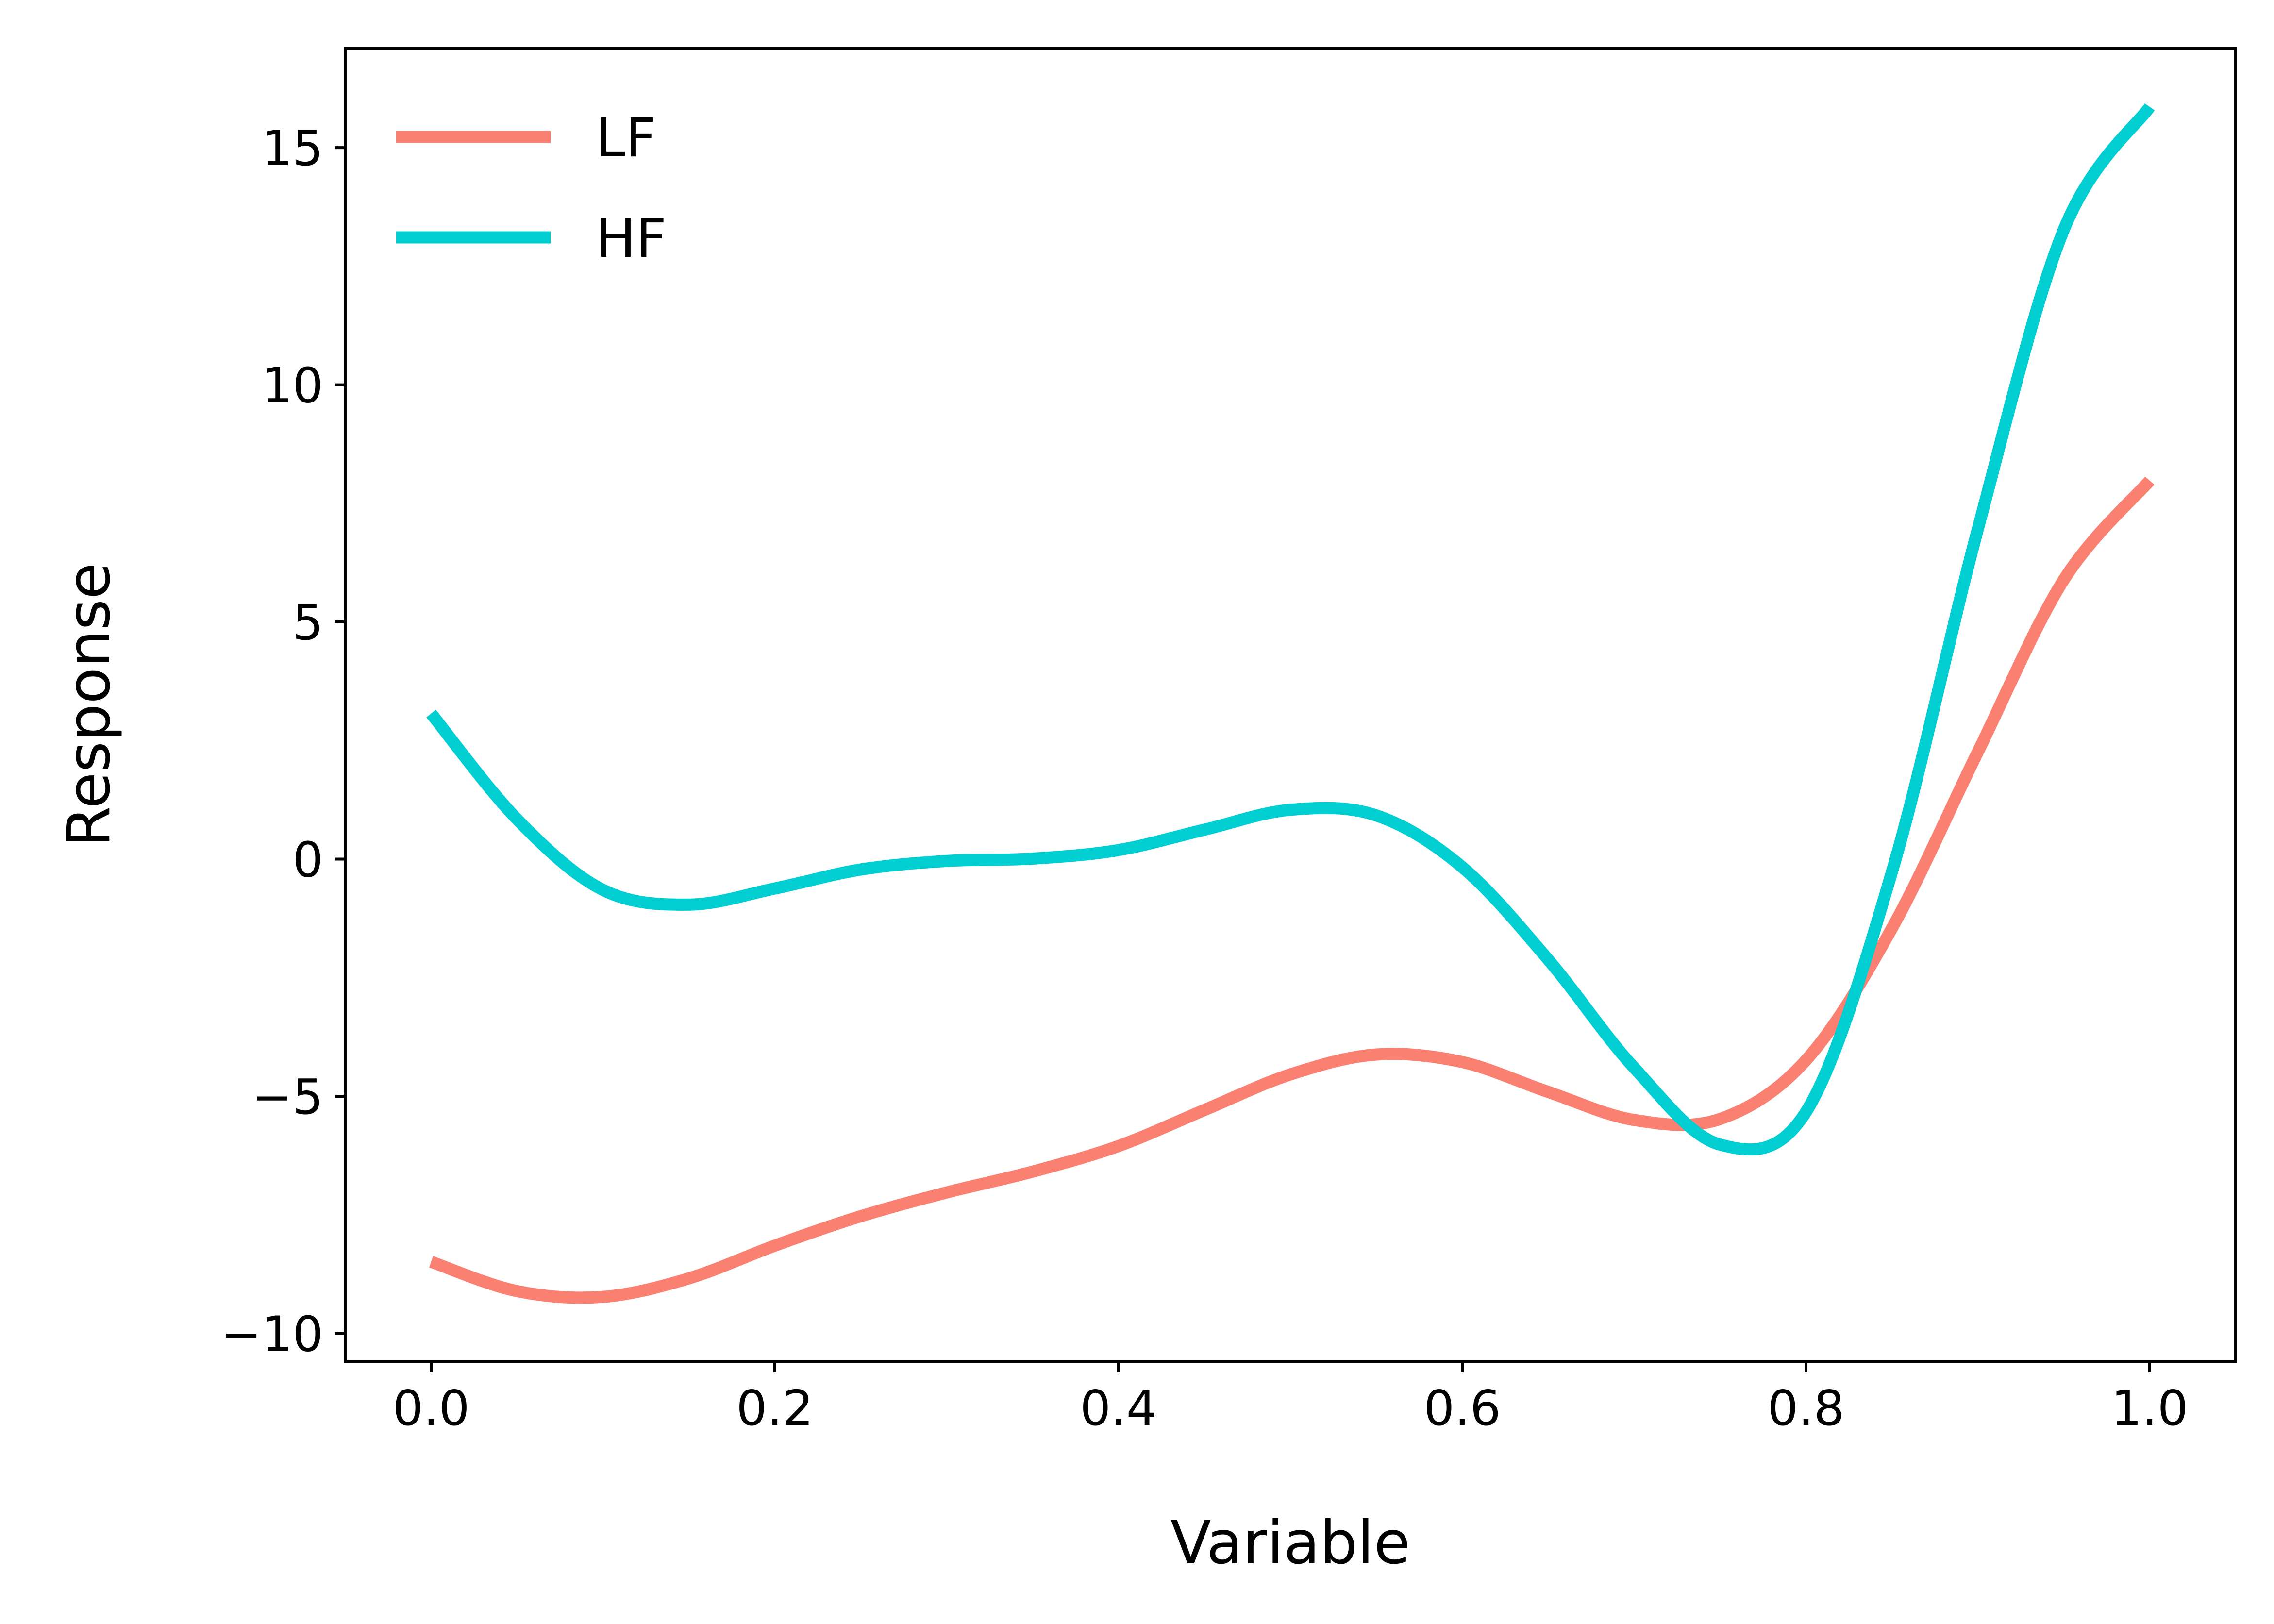 The height and width of the screenshot is (1624, 2274). Describe the element at coordinates (1805, 1408) in the screenshot. I see `x-tick-label: 0.8` at that location.